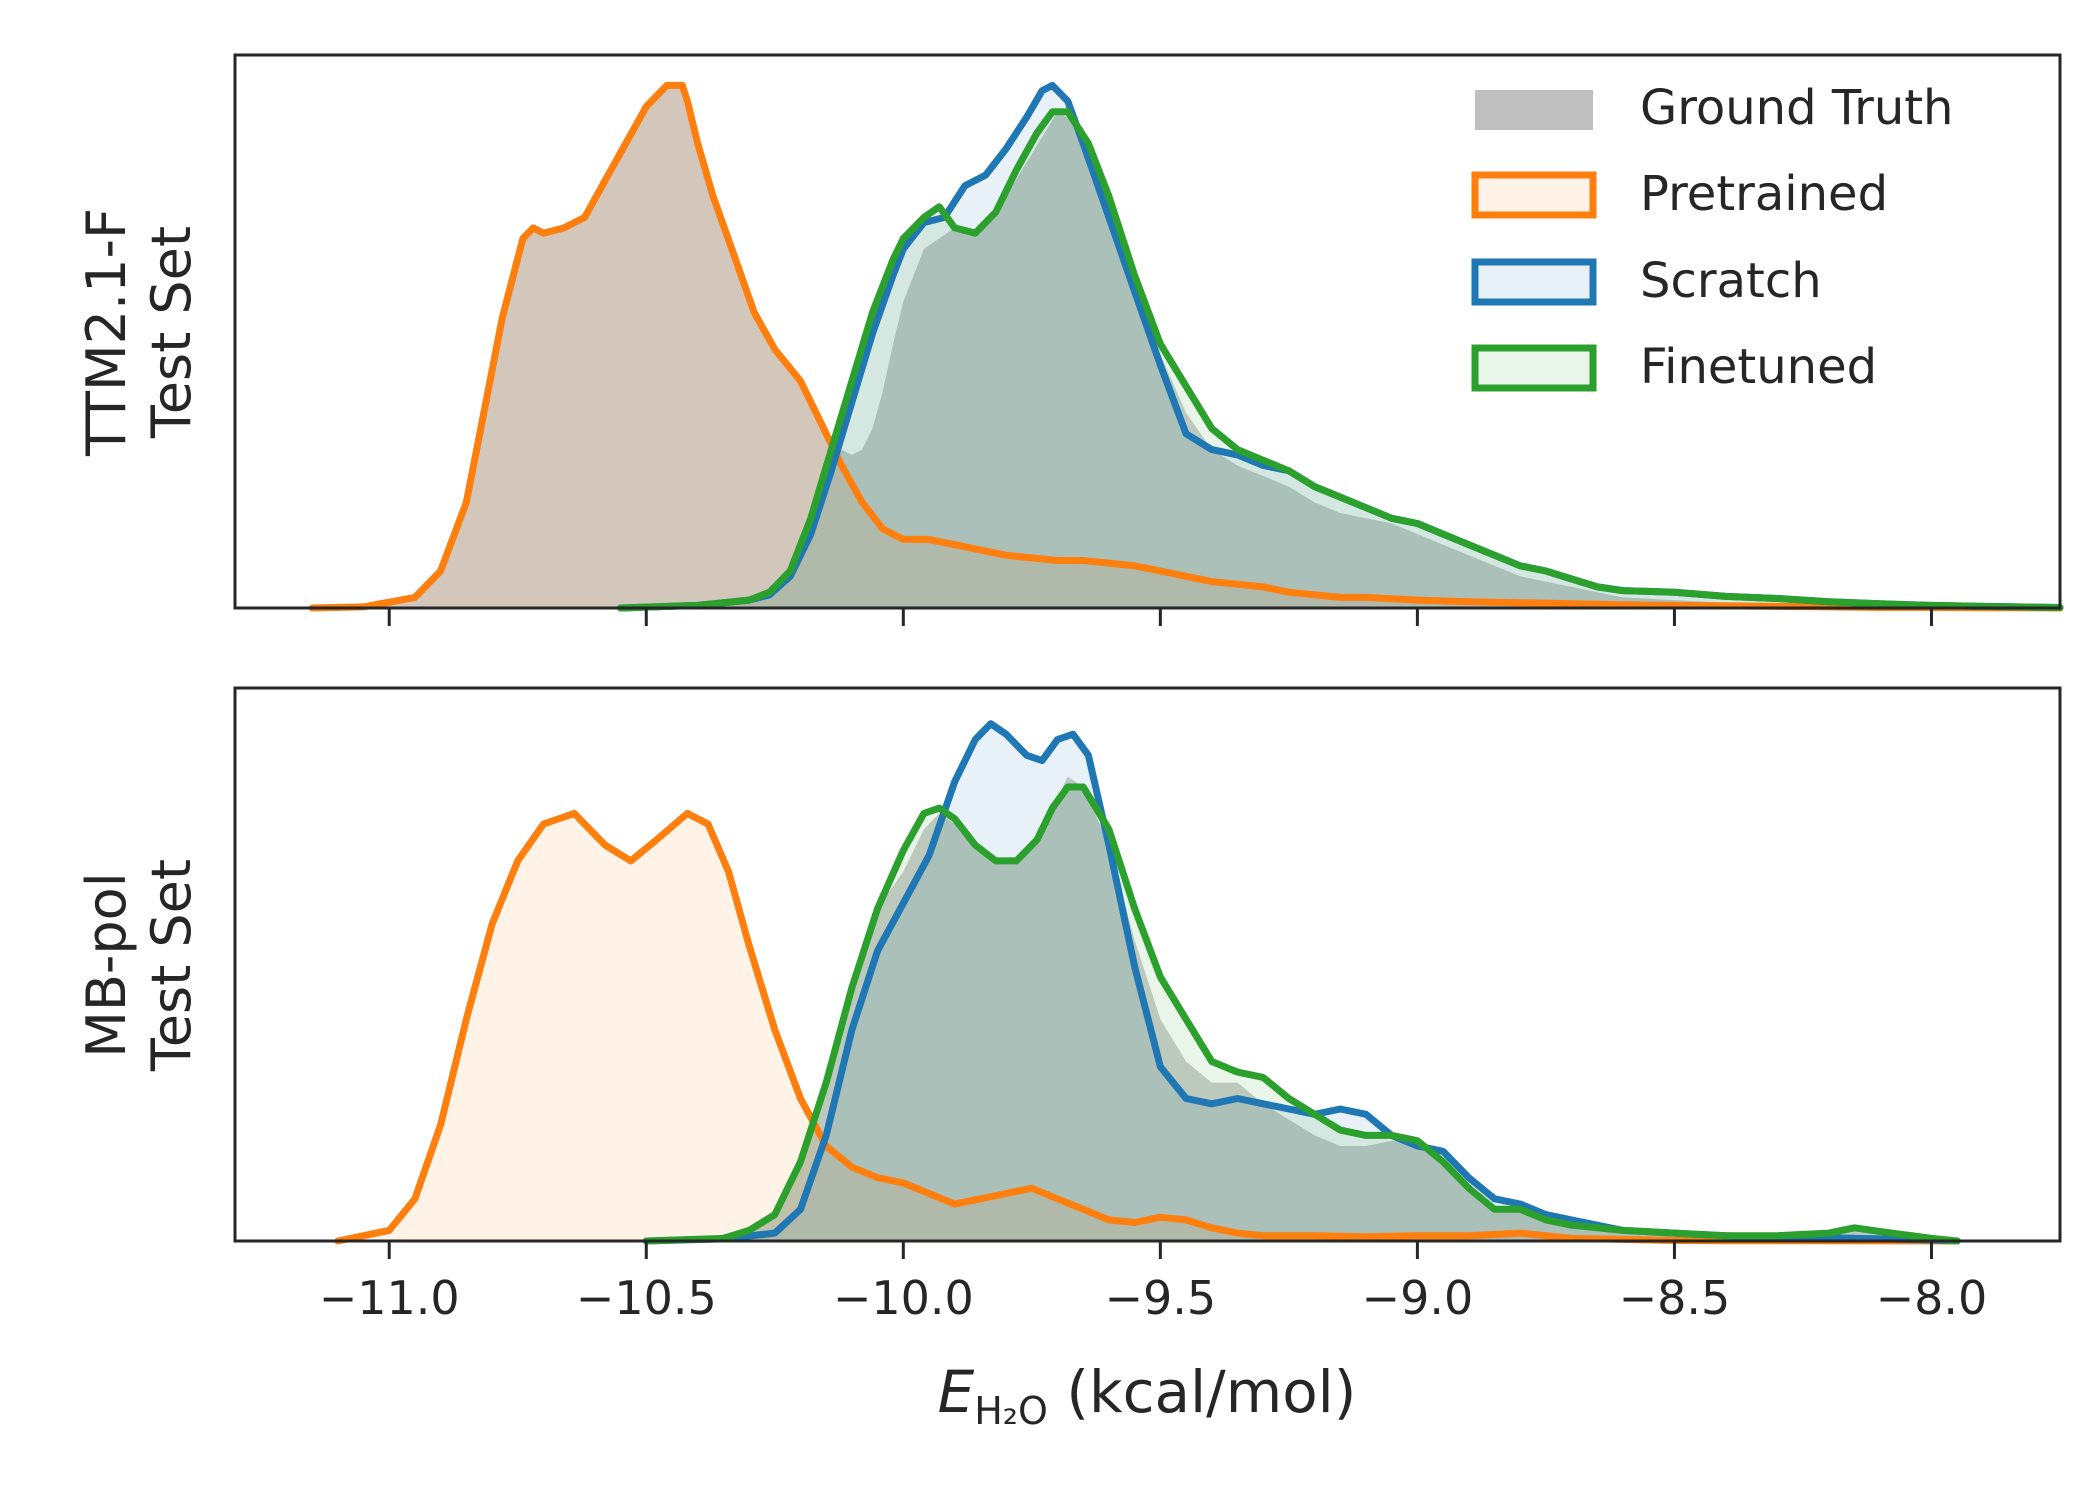 This screenshot has height=1504, width=2100. I want to click on x-tick-label: −11.0, so click(389, 1298).